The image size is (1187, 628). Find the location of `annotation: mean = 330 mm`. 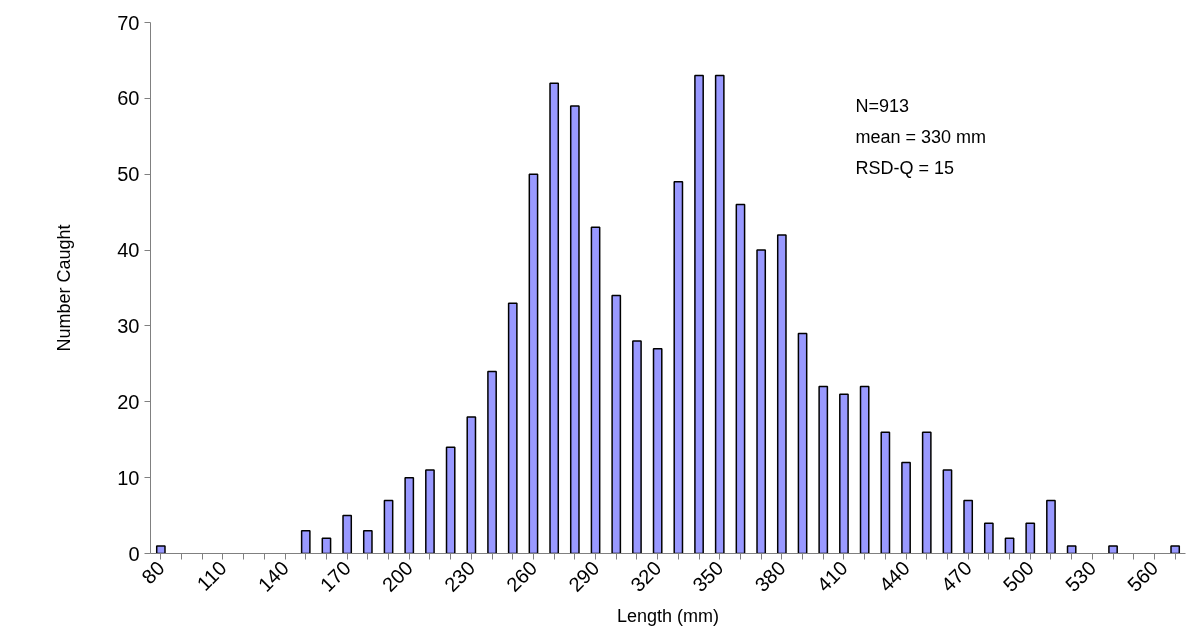

annotation: mean = 330 mm is located at coordinates (921, 136).